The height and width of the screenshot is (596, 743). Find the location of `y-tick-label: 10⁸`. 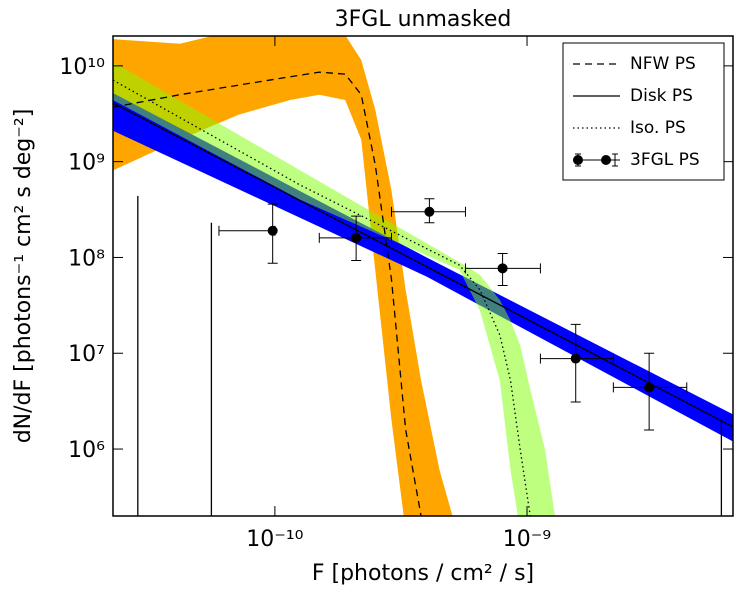

y-tick-label: 10⁸ is located at coordinates (86, 258).